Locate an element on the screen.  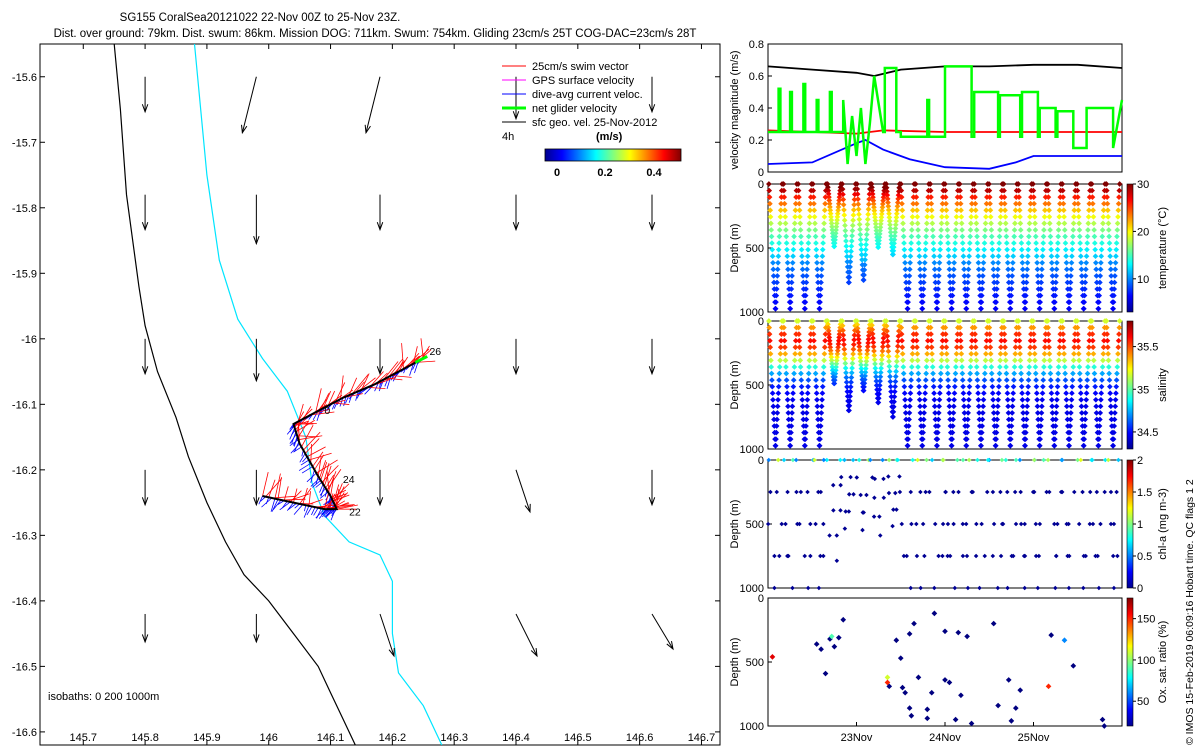
time-xtick-label: 25Nov is located at coordinates (1034, 738).